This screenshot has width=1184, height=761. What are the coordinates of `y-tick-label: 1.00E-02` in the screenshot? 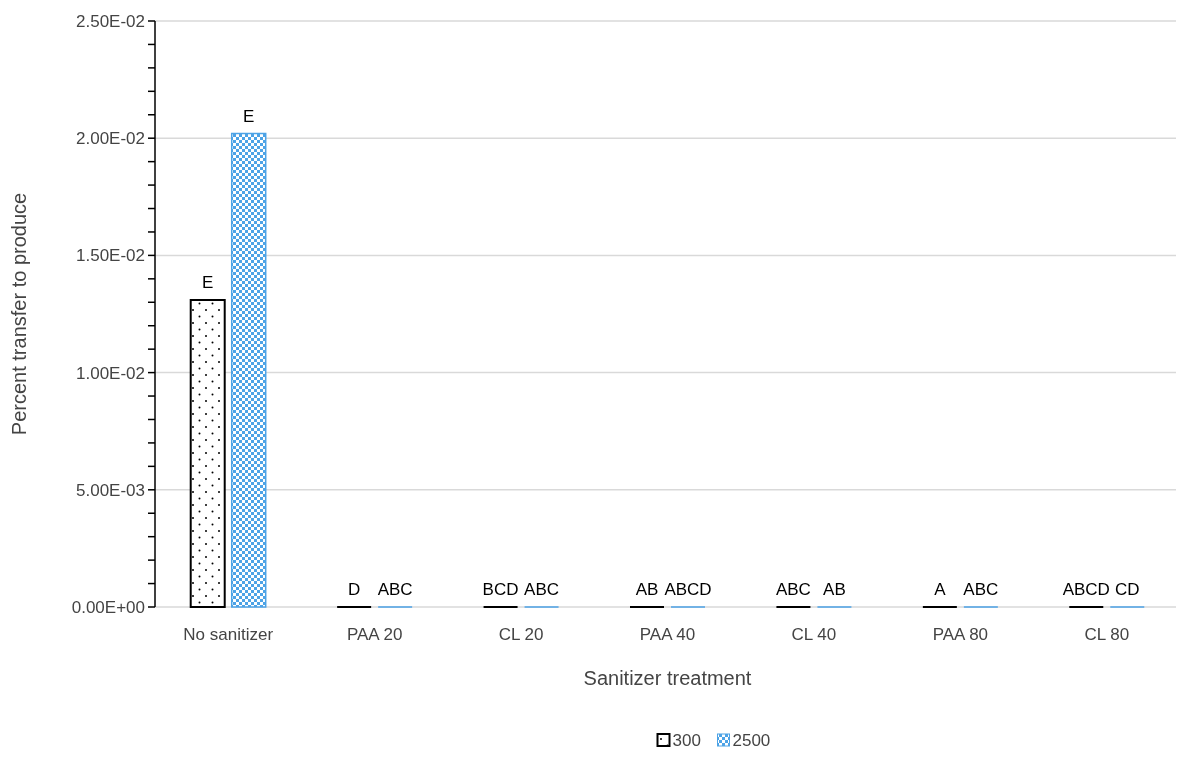 It's located at (110, 373).